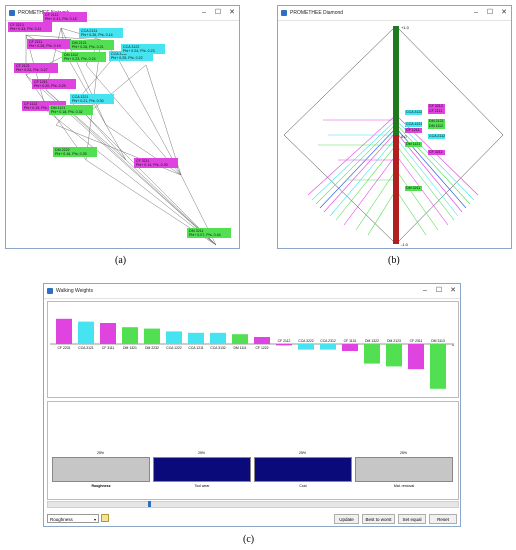 The height and width of the screenshot is (550, 516). Describe the element at coordinates (88, 101) in the screenshot. I see `node-value: Phi+ 0.21, Phi- 0.30` at that location.